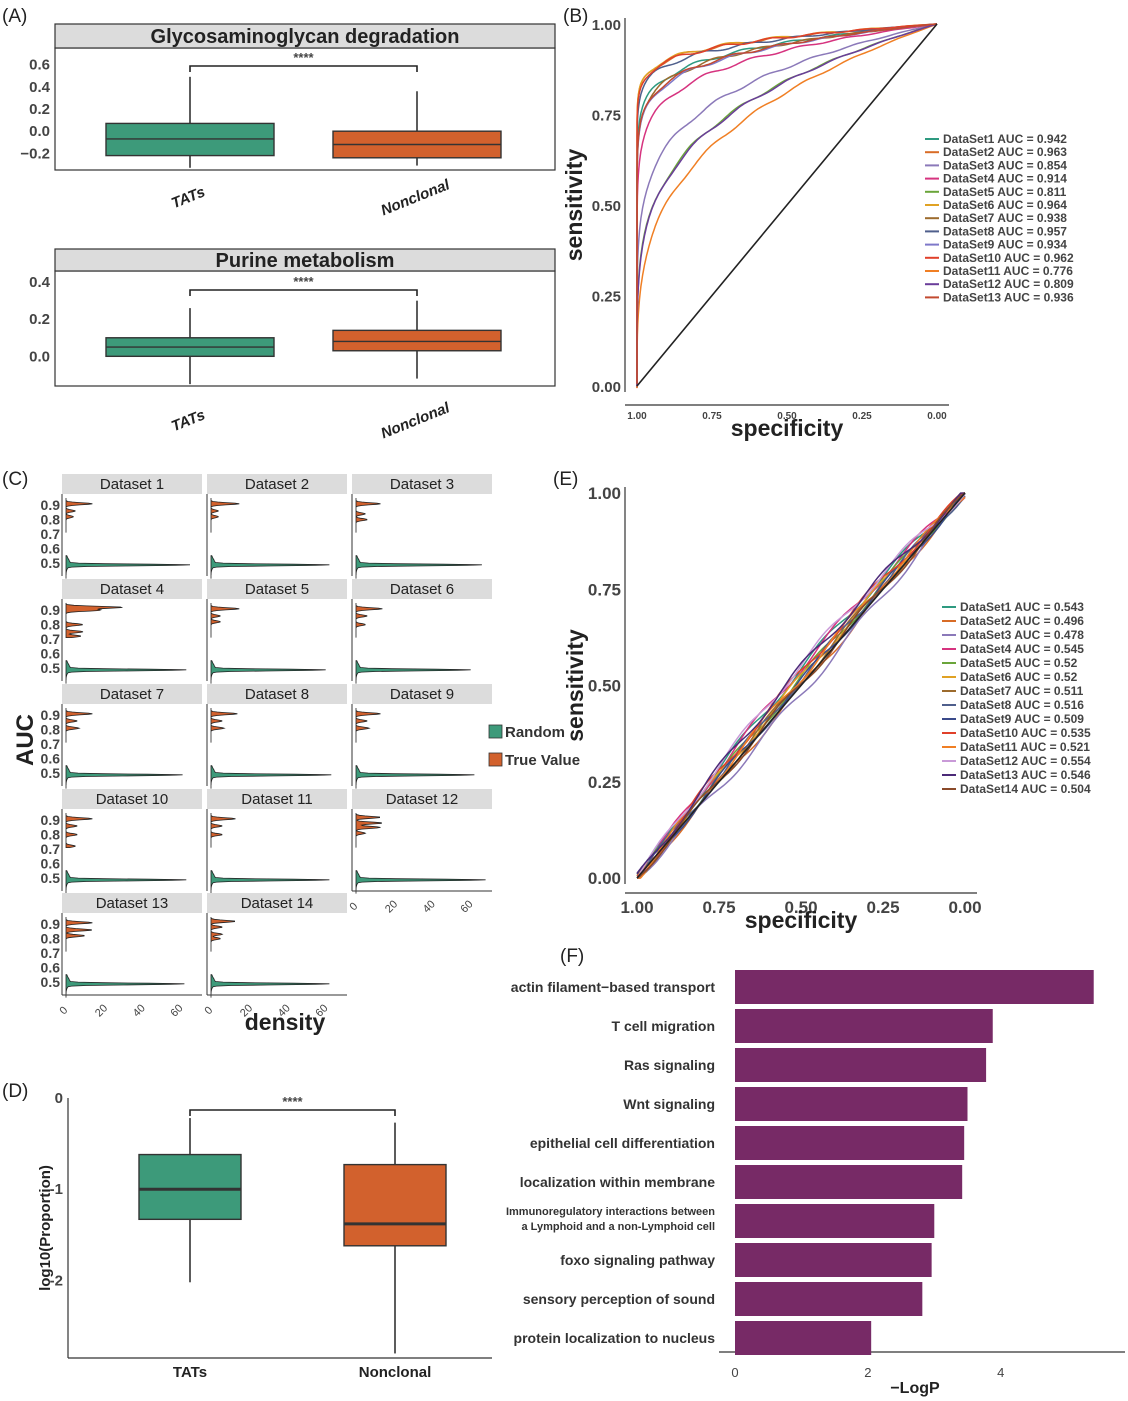  I want to click on legend-entry: DataSet5 AUC = 0.811, so click(1005, 192).